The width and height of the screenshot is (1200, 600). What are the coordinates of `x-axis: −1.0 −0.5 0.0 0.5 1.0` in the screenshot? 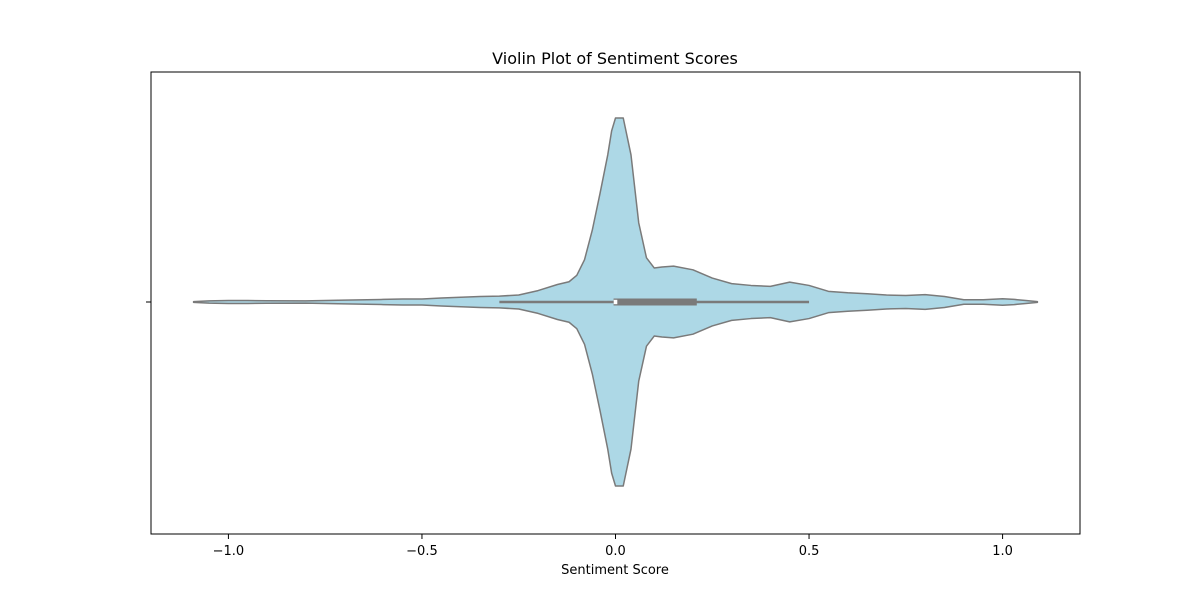 It's located at (613, 546).